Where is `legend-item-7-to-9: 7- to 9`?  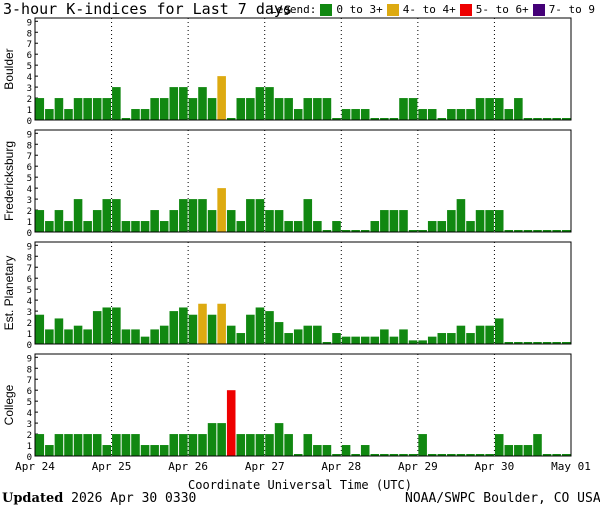 legend-item-7-to-9: 7- to 9 is located at coordinates (564, 9).